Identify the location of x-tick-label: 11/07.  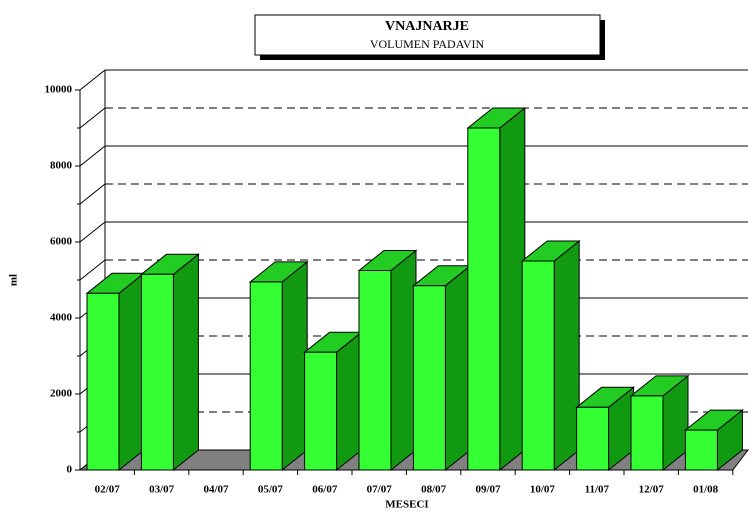
(597, 490).